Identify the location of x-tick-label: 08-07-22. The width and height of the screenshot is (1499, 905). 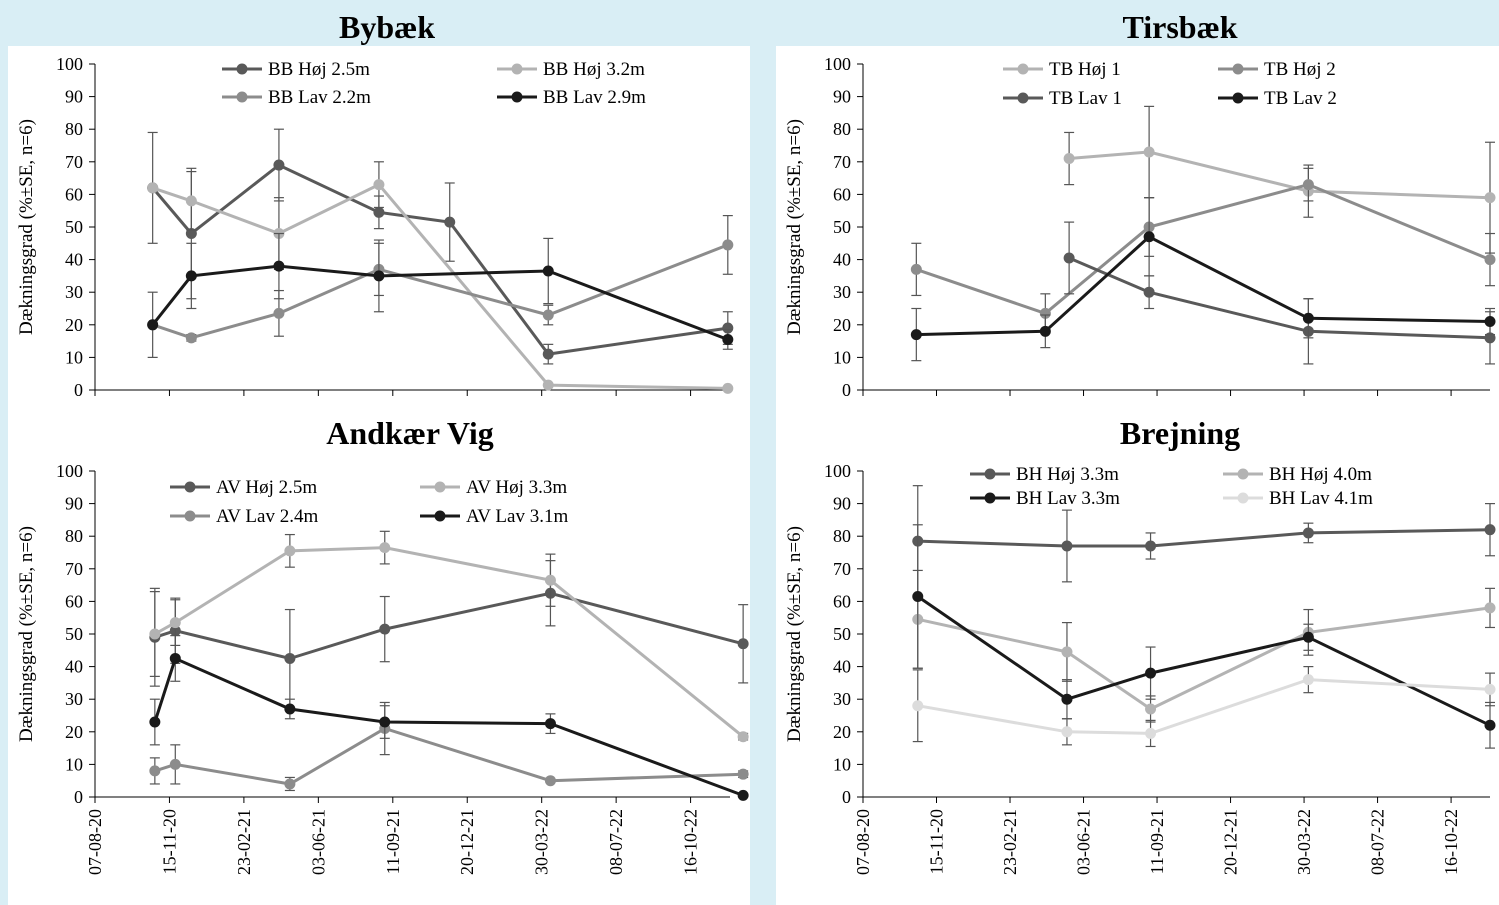
(1378, 842).